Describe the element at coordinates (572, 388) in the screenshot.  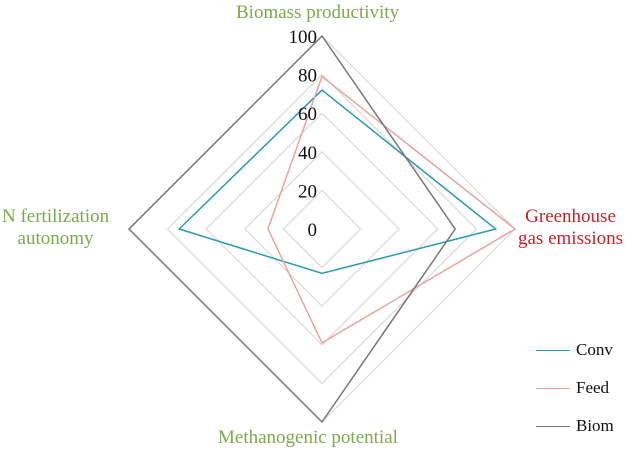
I see `legend-item-feed: Feed` at that location.